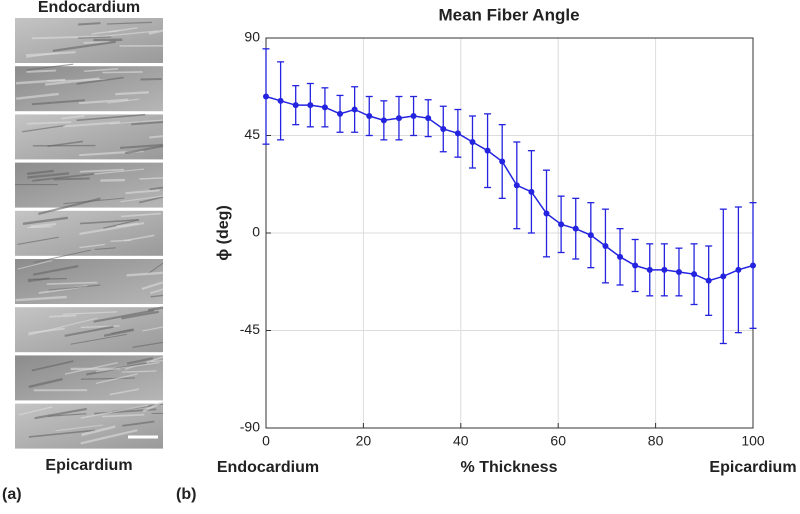 The width and height of the screenshot is (800, 514). Describe the element at coordinates (364, 441) in the screenshot. I see `x-tick-label: 20` at that location.